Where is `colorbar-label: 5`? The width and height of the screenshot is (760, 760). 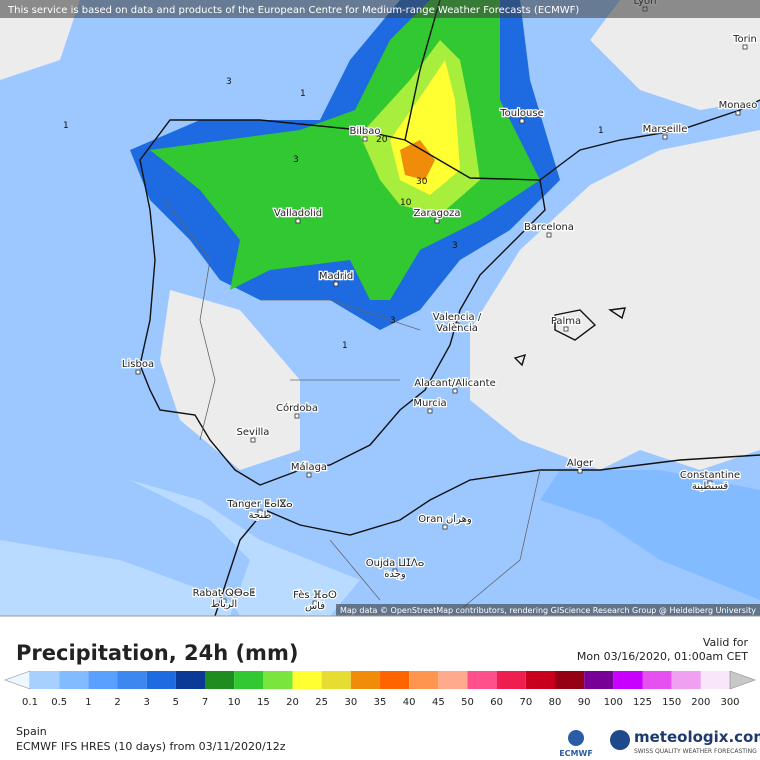
colorbar-label: 5 is located at coordinates (176, 702).